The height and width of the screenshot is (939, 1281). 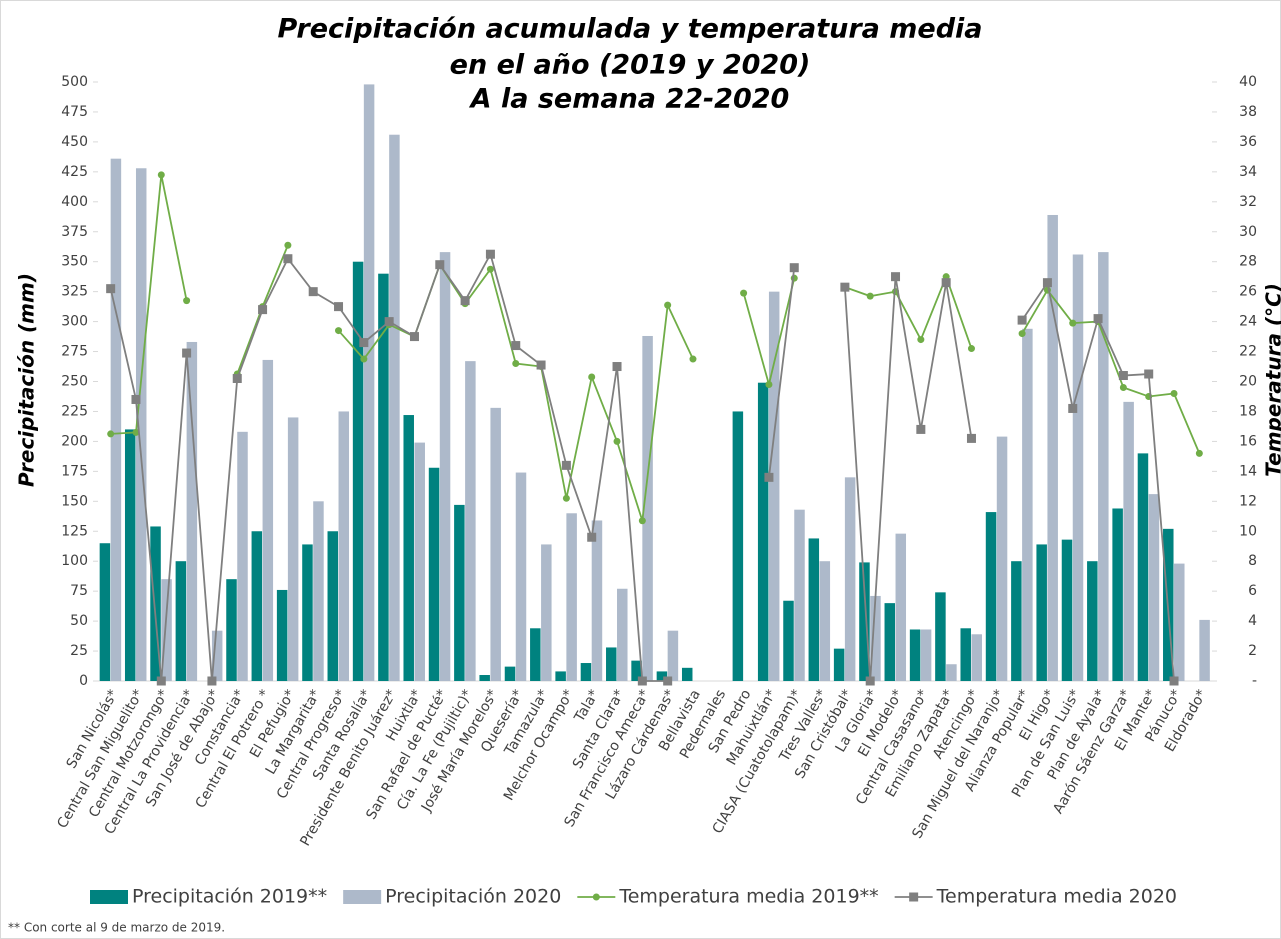 I want to click on y-tick-label: 275, so click(x=74, y=352).